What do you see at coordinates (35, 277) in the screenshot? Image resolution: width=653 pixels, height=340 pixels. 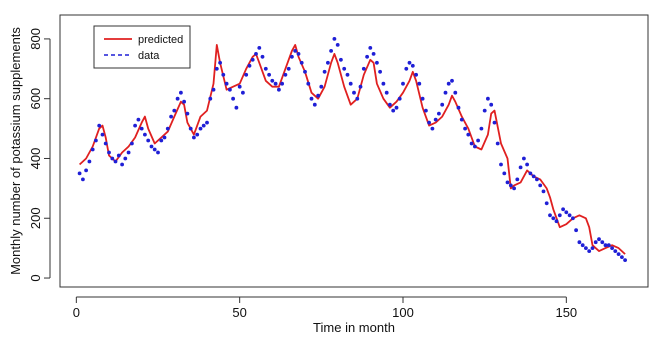 I see `y-tick-label: 0` at bounding box center [35, 277].